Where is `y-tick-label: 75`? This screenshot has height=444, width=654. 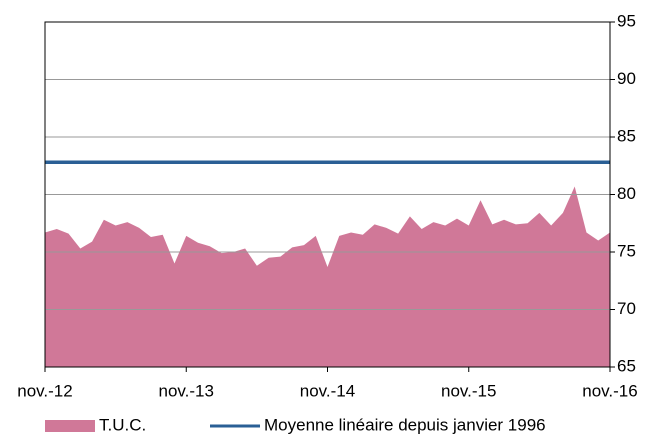
y-tick-label: 75 is located at coordinates (626, 250).